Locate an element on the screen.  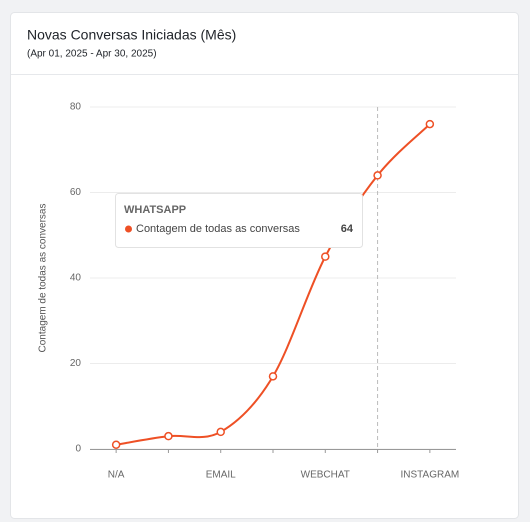
x-tick-label: EMAIL is located at coordinates (221, 475).